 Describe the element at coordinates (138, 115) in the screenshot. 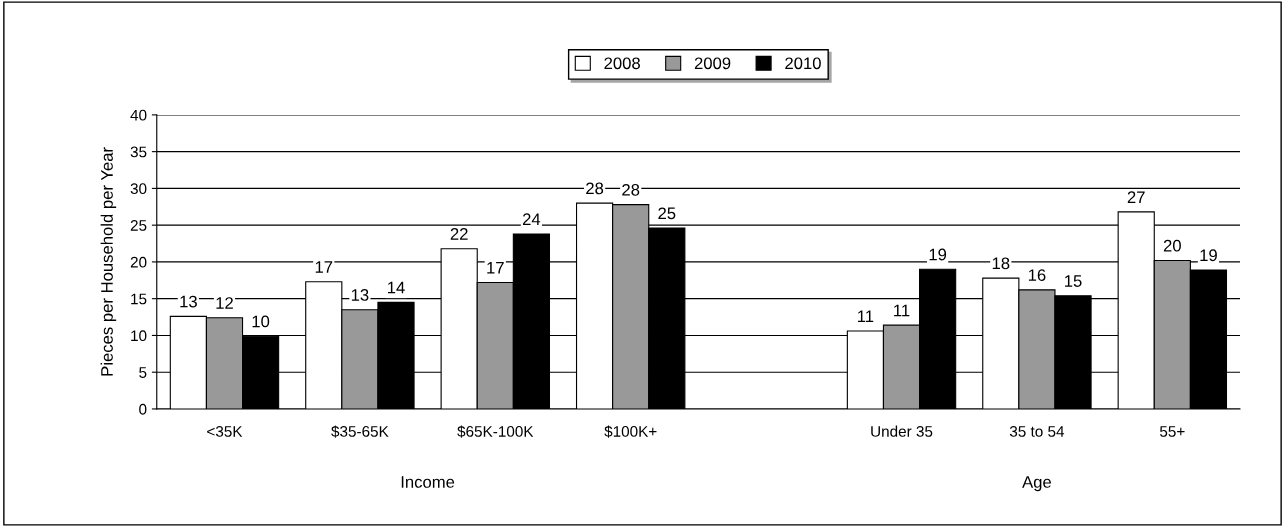

I see `y-tick-label: 40` at that location.